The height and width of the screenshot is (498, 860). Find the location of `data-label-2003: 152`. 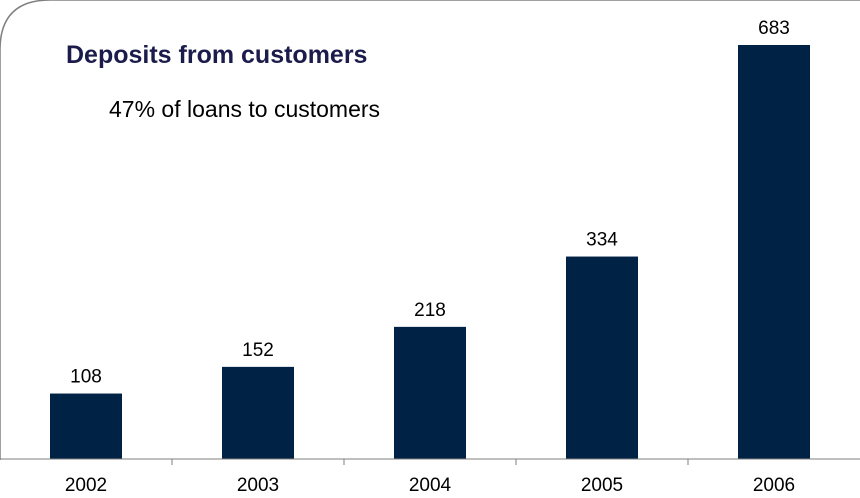

data-label-2003: 152 is located at coordinates (258, 350).